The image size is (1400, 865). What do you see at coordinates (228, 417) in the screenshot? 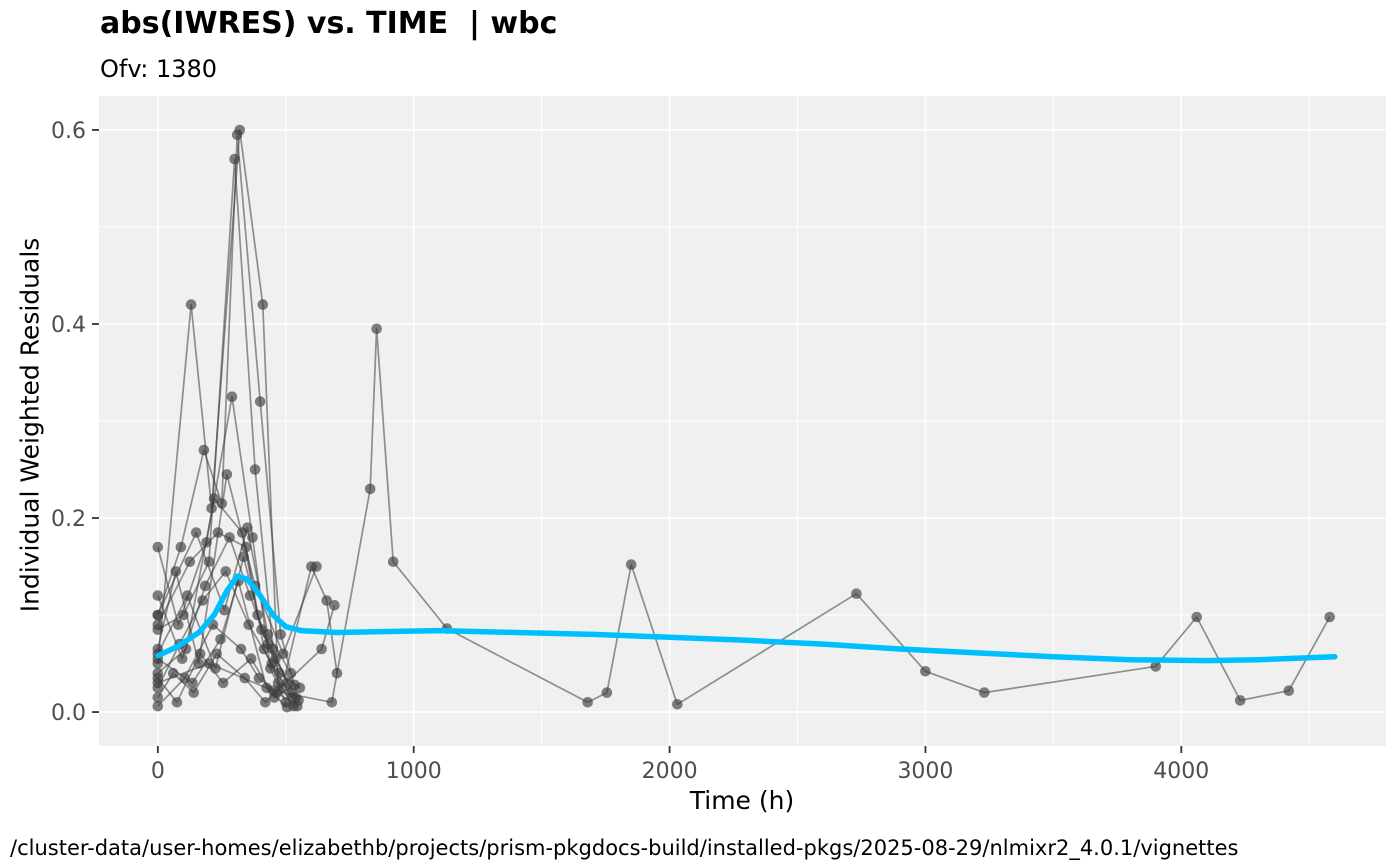
I see `subject-line` at bounding box center [228, 417].